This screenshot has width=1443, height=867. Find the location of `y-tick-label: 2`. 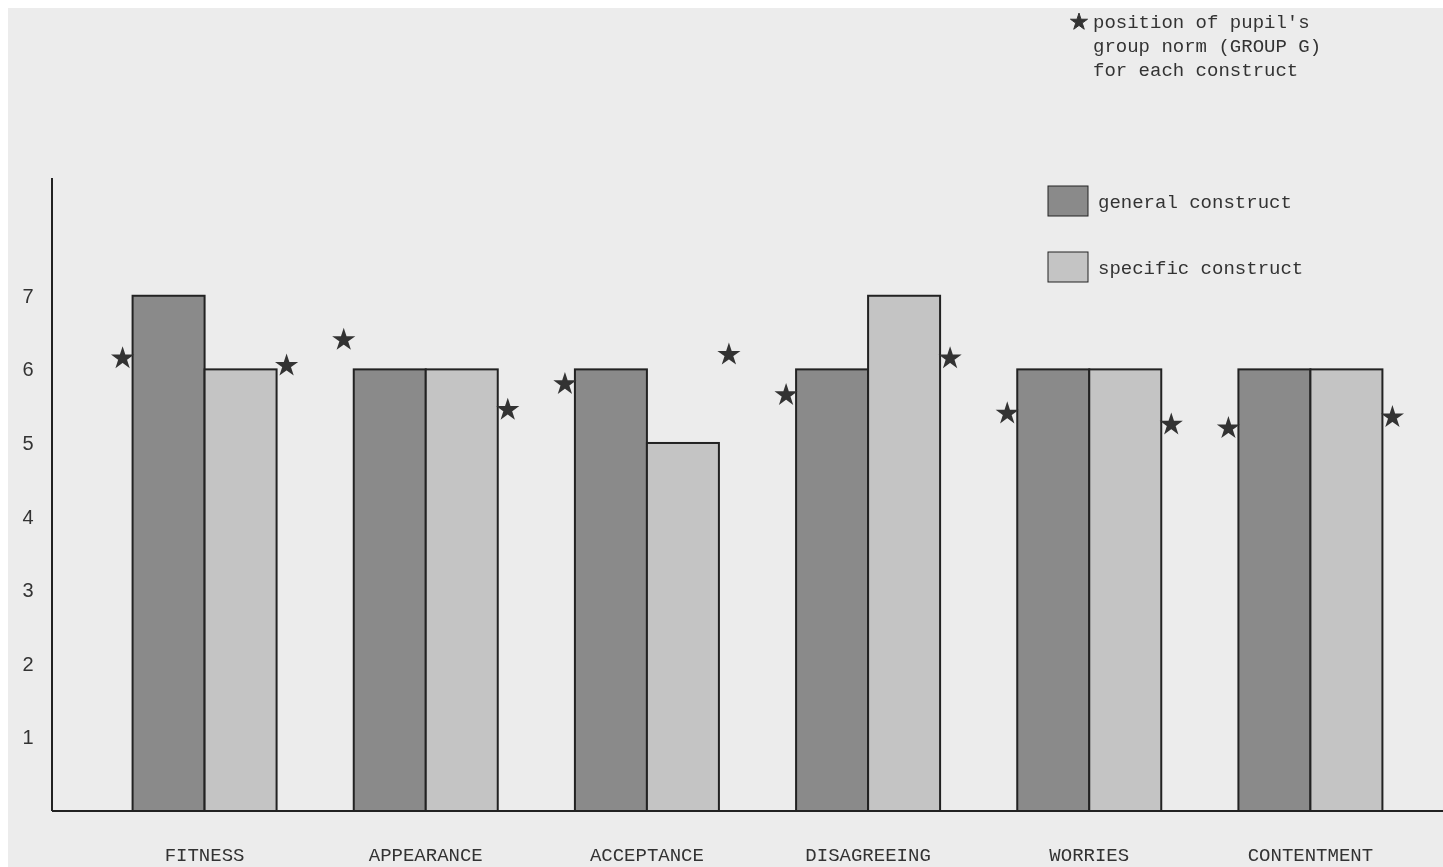

y-tick-label: 2 is located at coordinates (28, 663).